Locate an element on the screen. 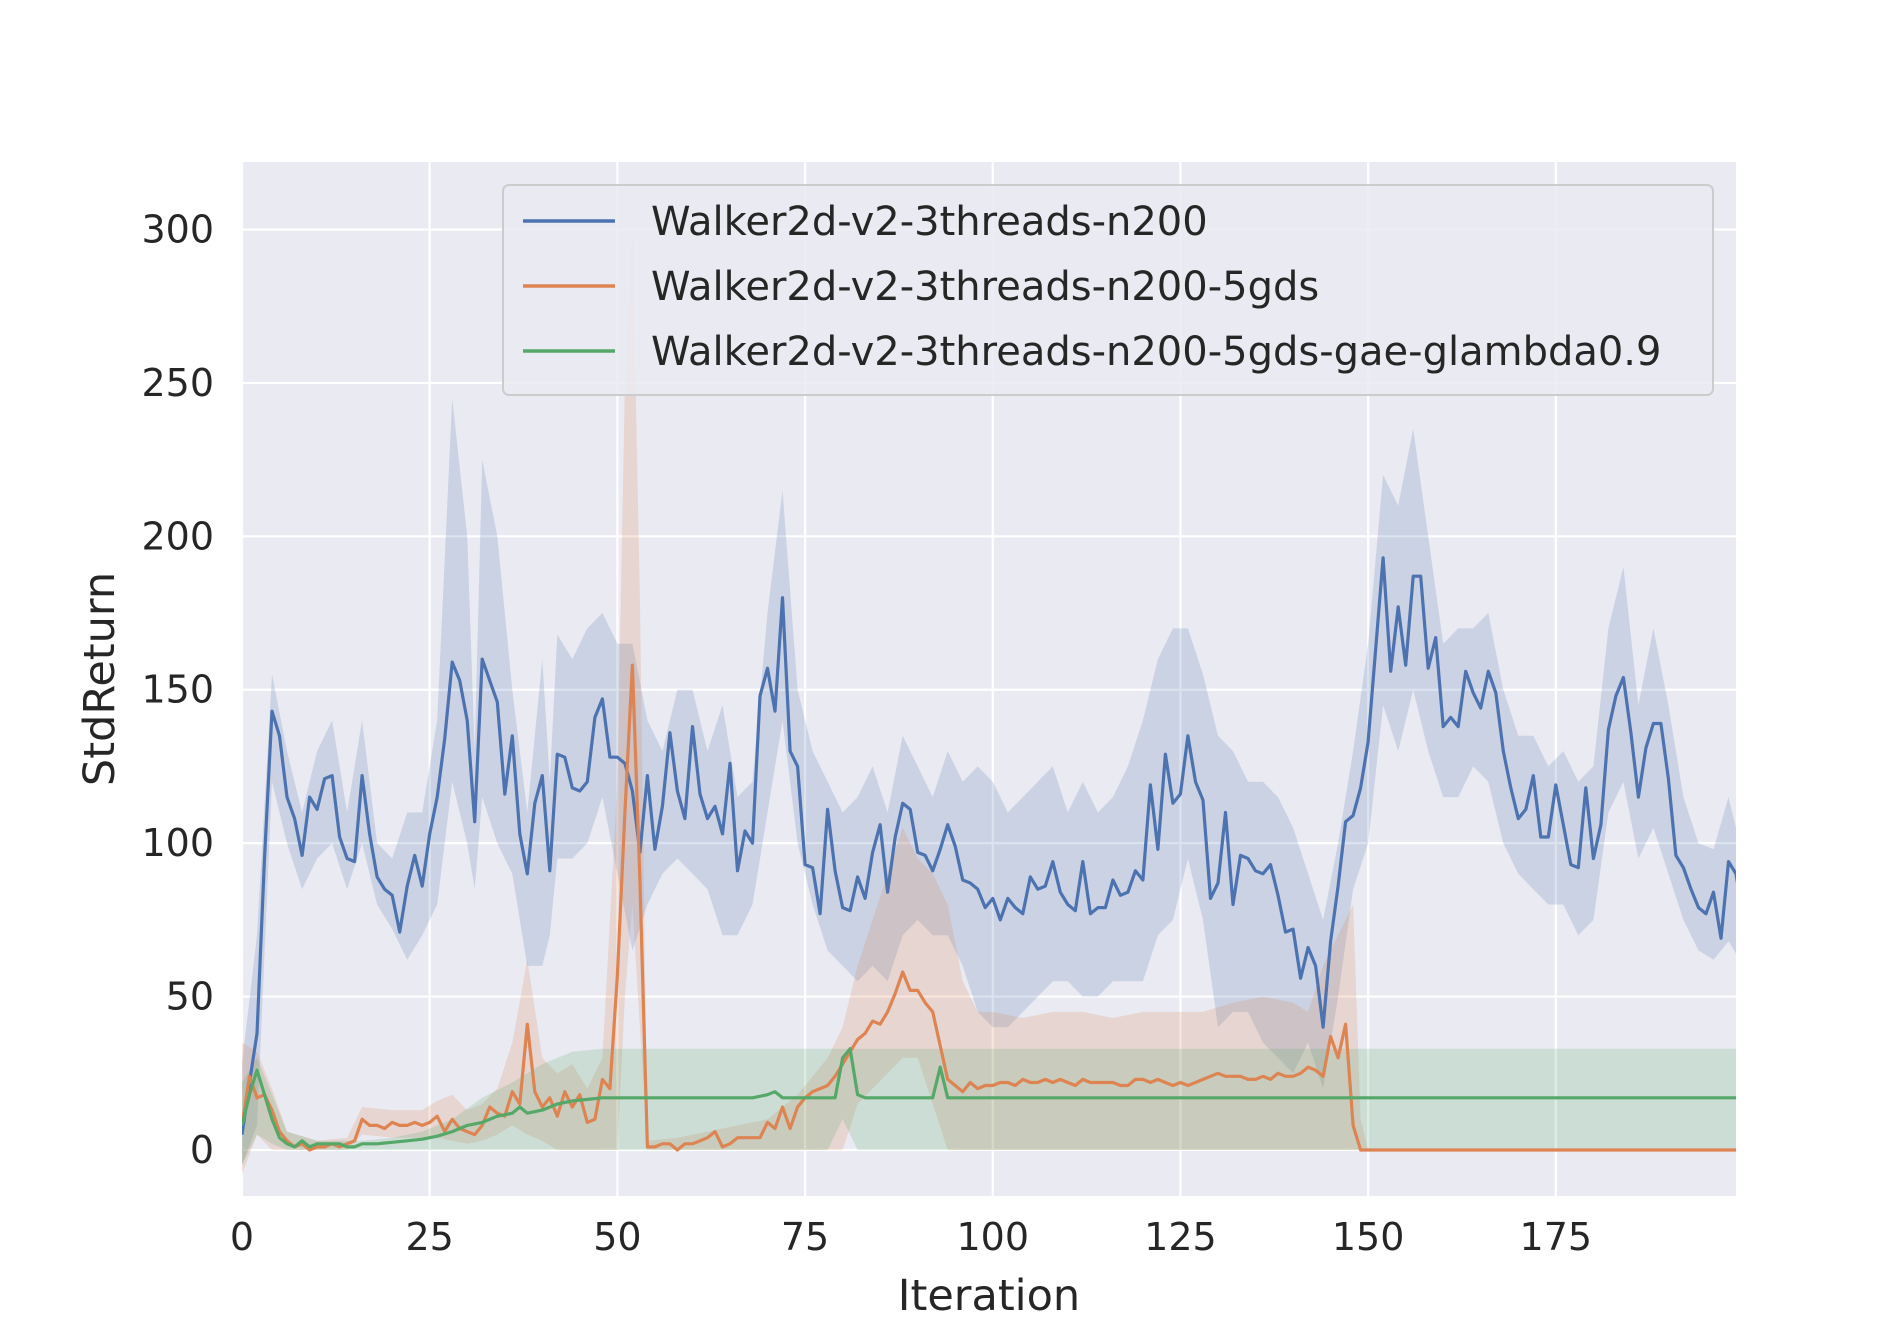 This screenshot has width=1904, height=1328. series-line-Walker2d-v2-3threads-n200-5gds-gae-glambda0.9 is located at coordinates (989, 1098).